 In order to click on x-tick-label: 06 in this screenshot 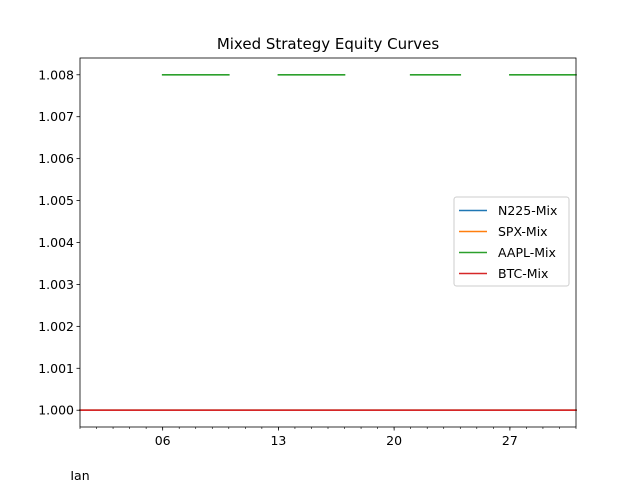, I will do `click(163, 440)`.